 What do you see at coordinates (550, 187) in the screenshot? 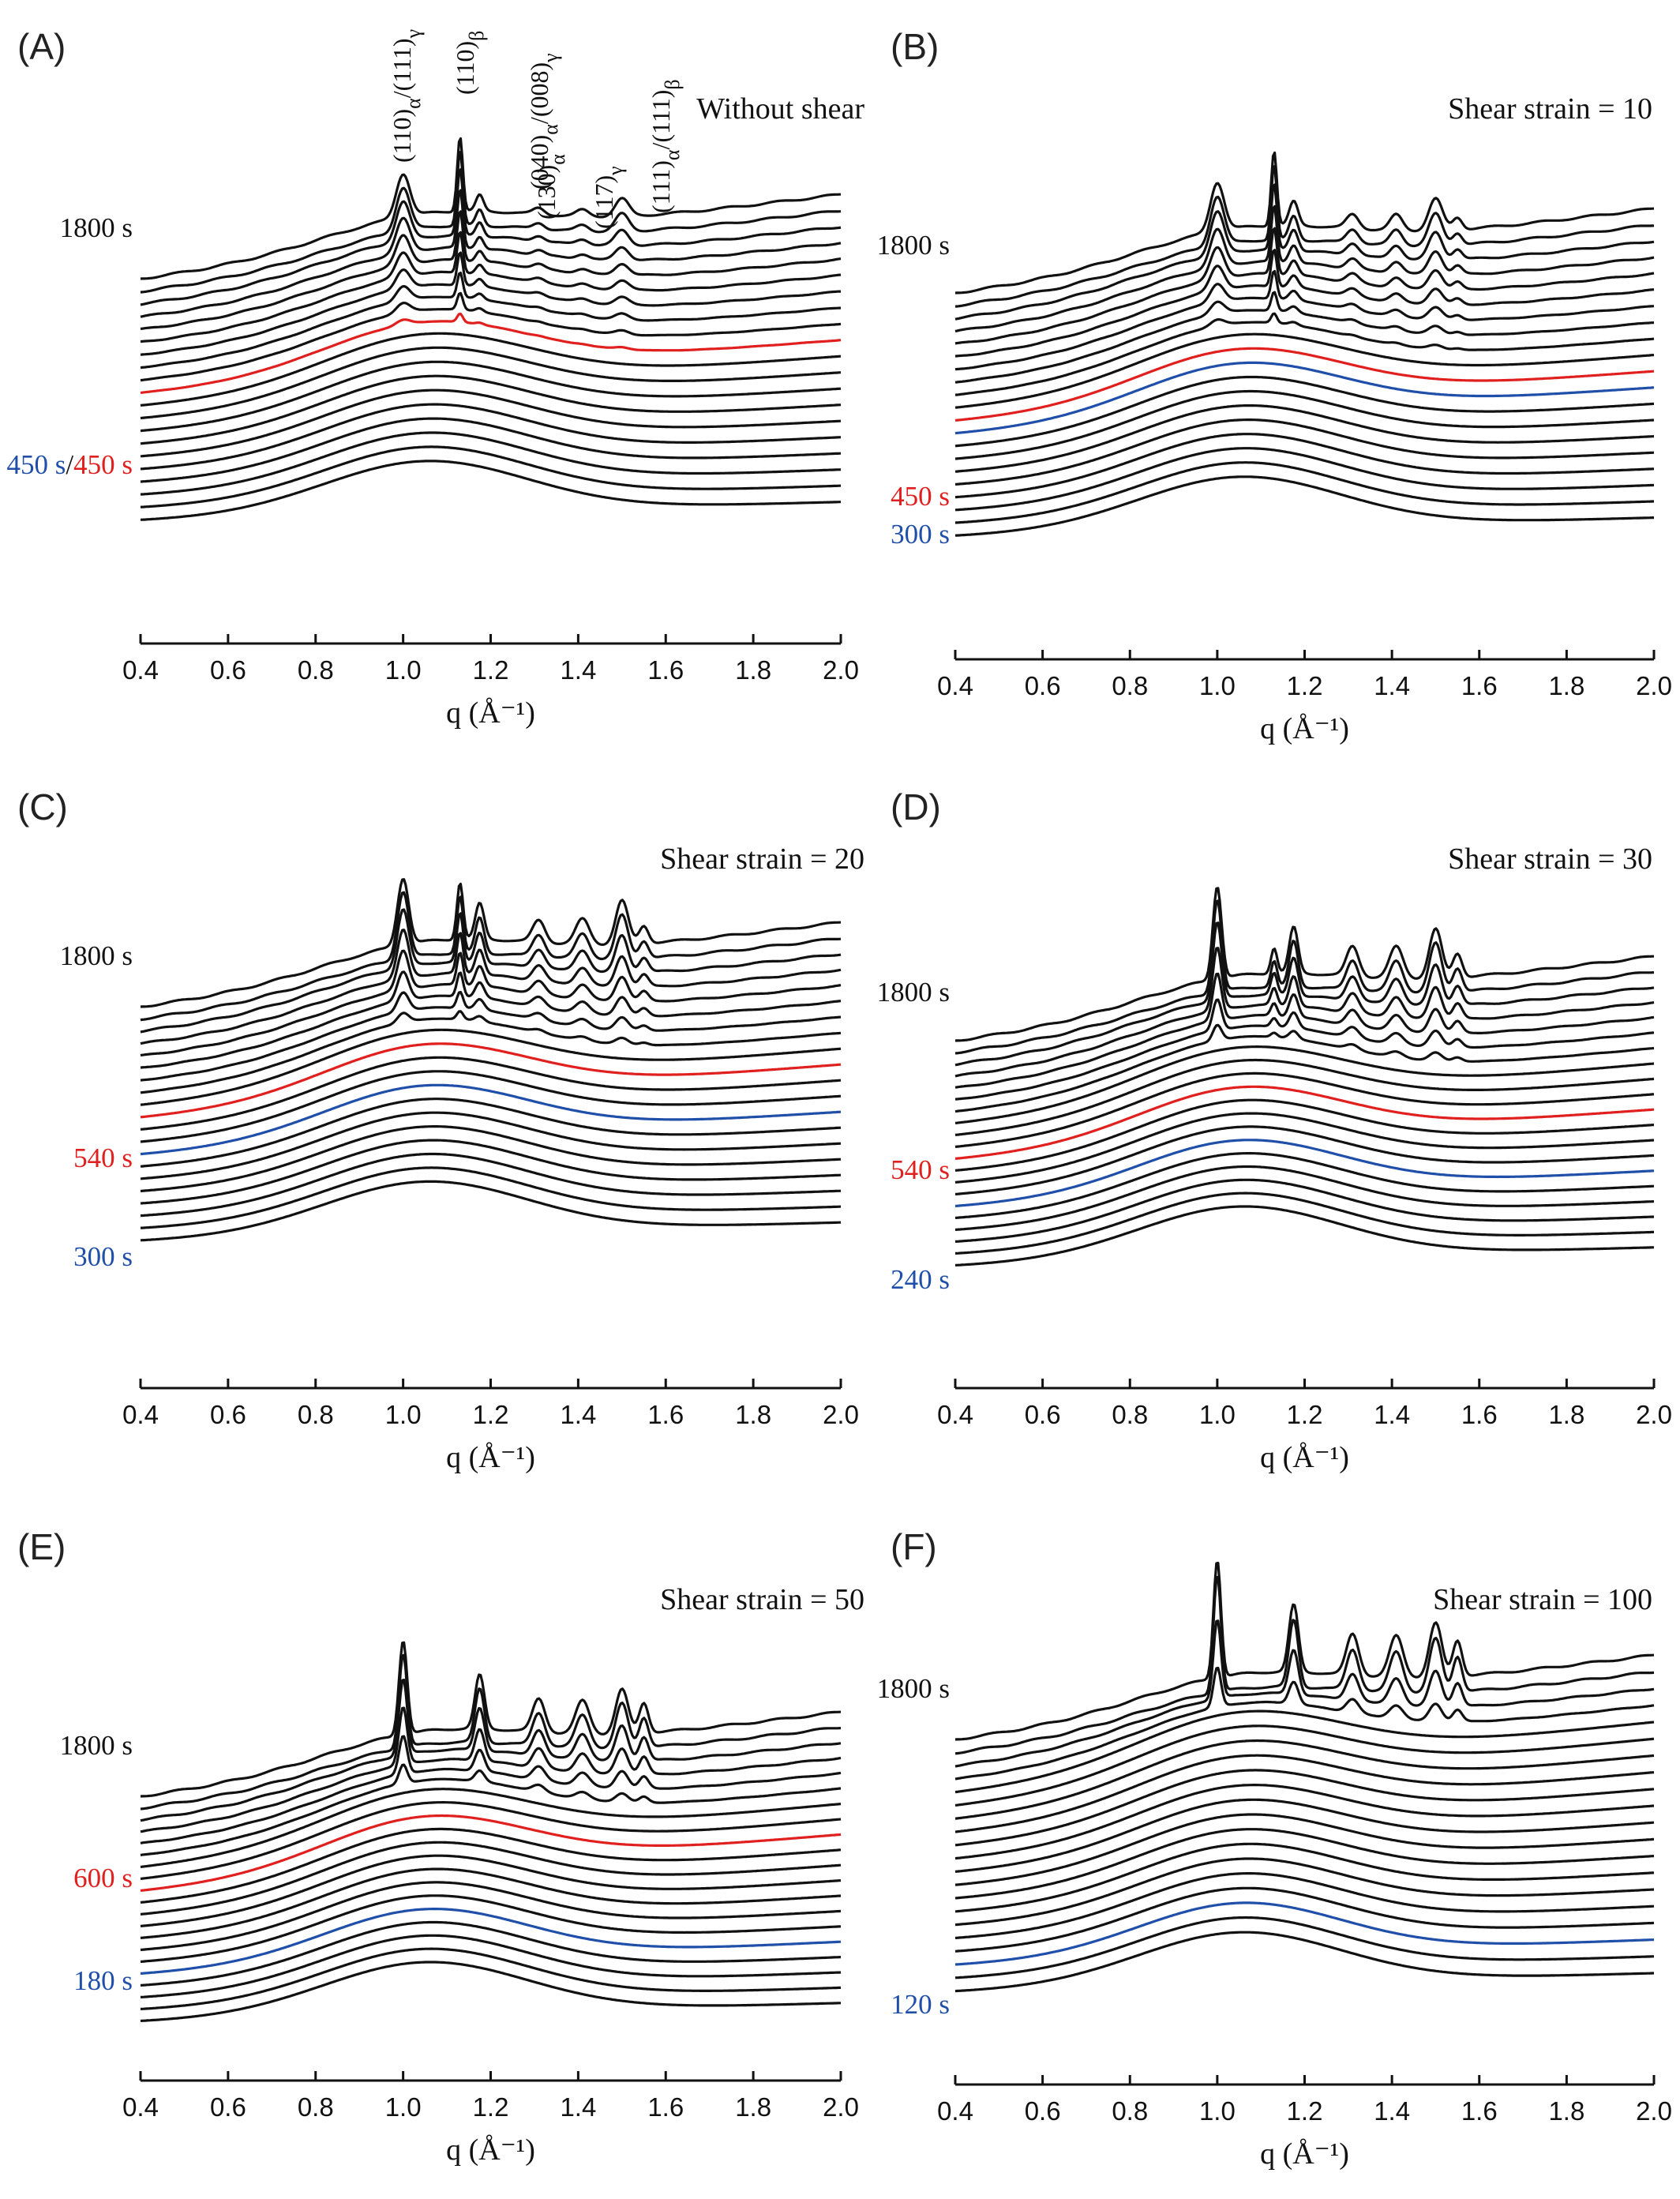
I see `peak-label: (130)α` at bounding box center [550, 187].